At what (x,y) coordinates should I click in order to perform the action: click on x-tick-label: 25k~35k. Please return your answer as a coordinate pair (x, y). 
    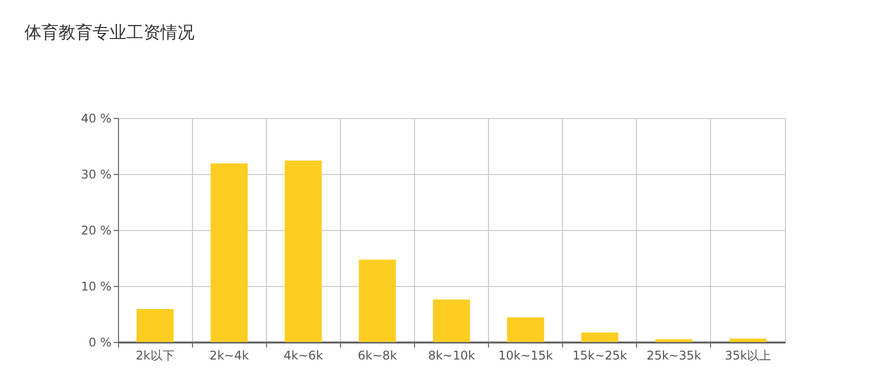
    Looking at the image, I should click on (674, 355).